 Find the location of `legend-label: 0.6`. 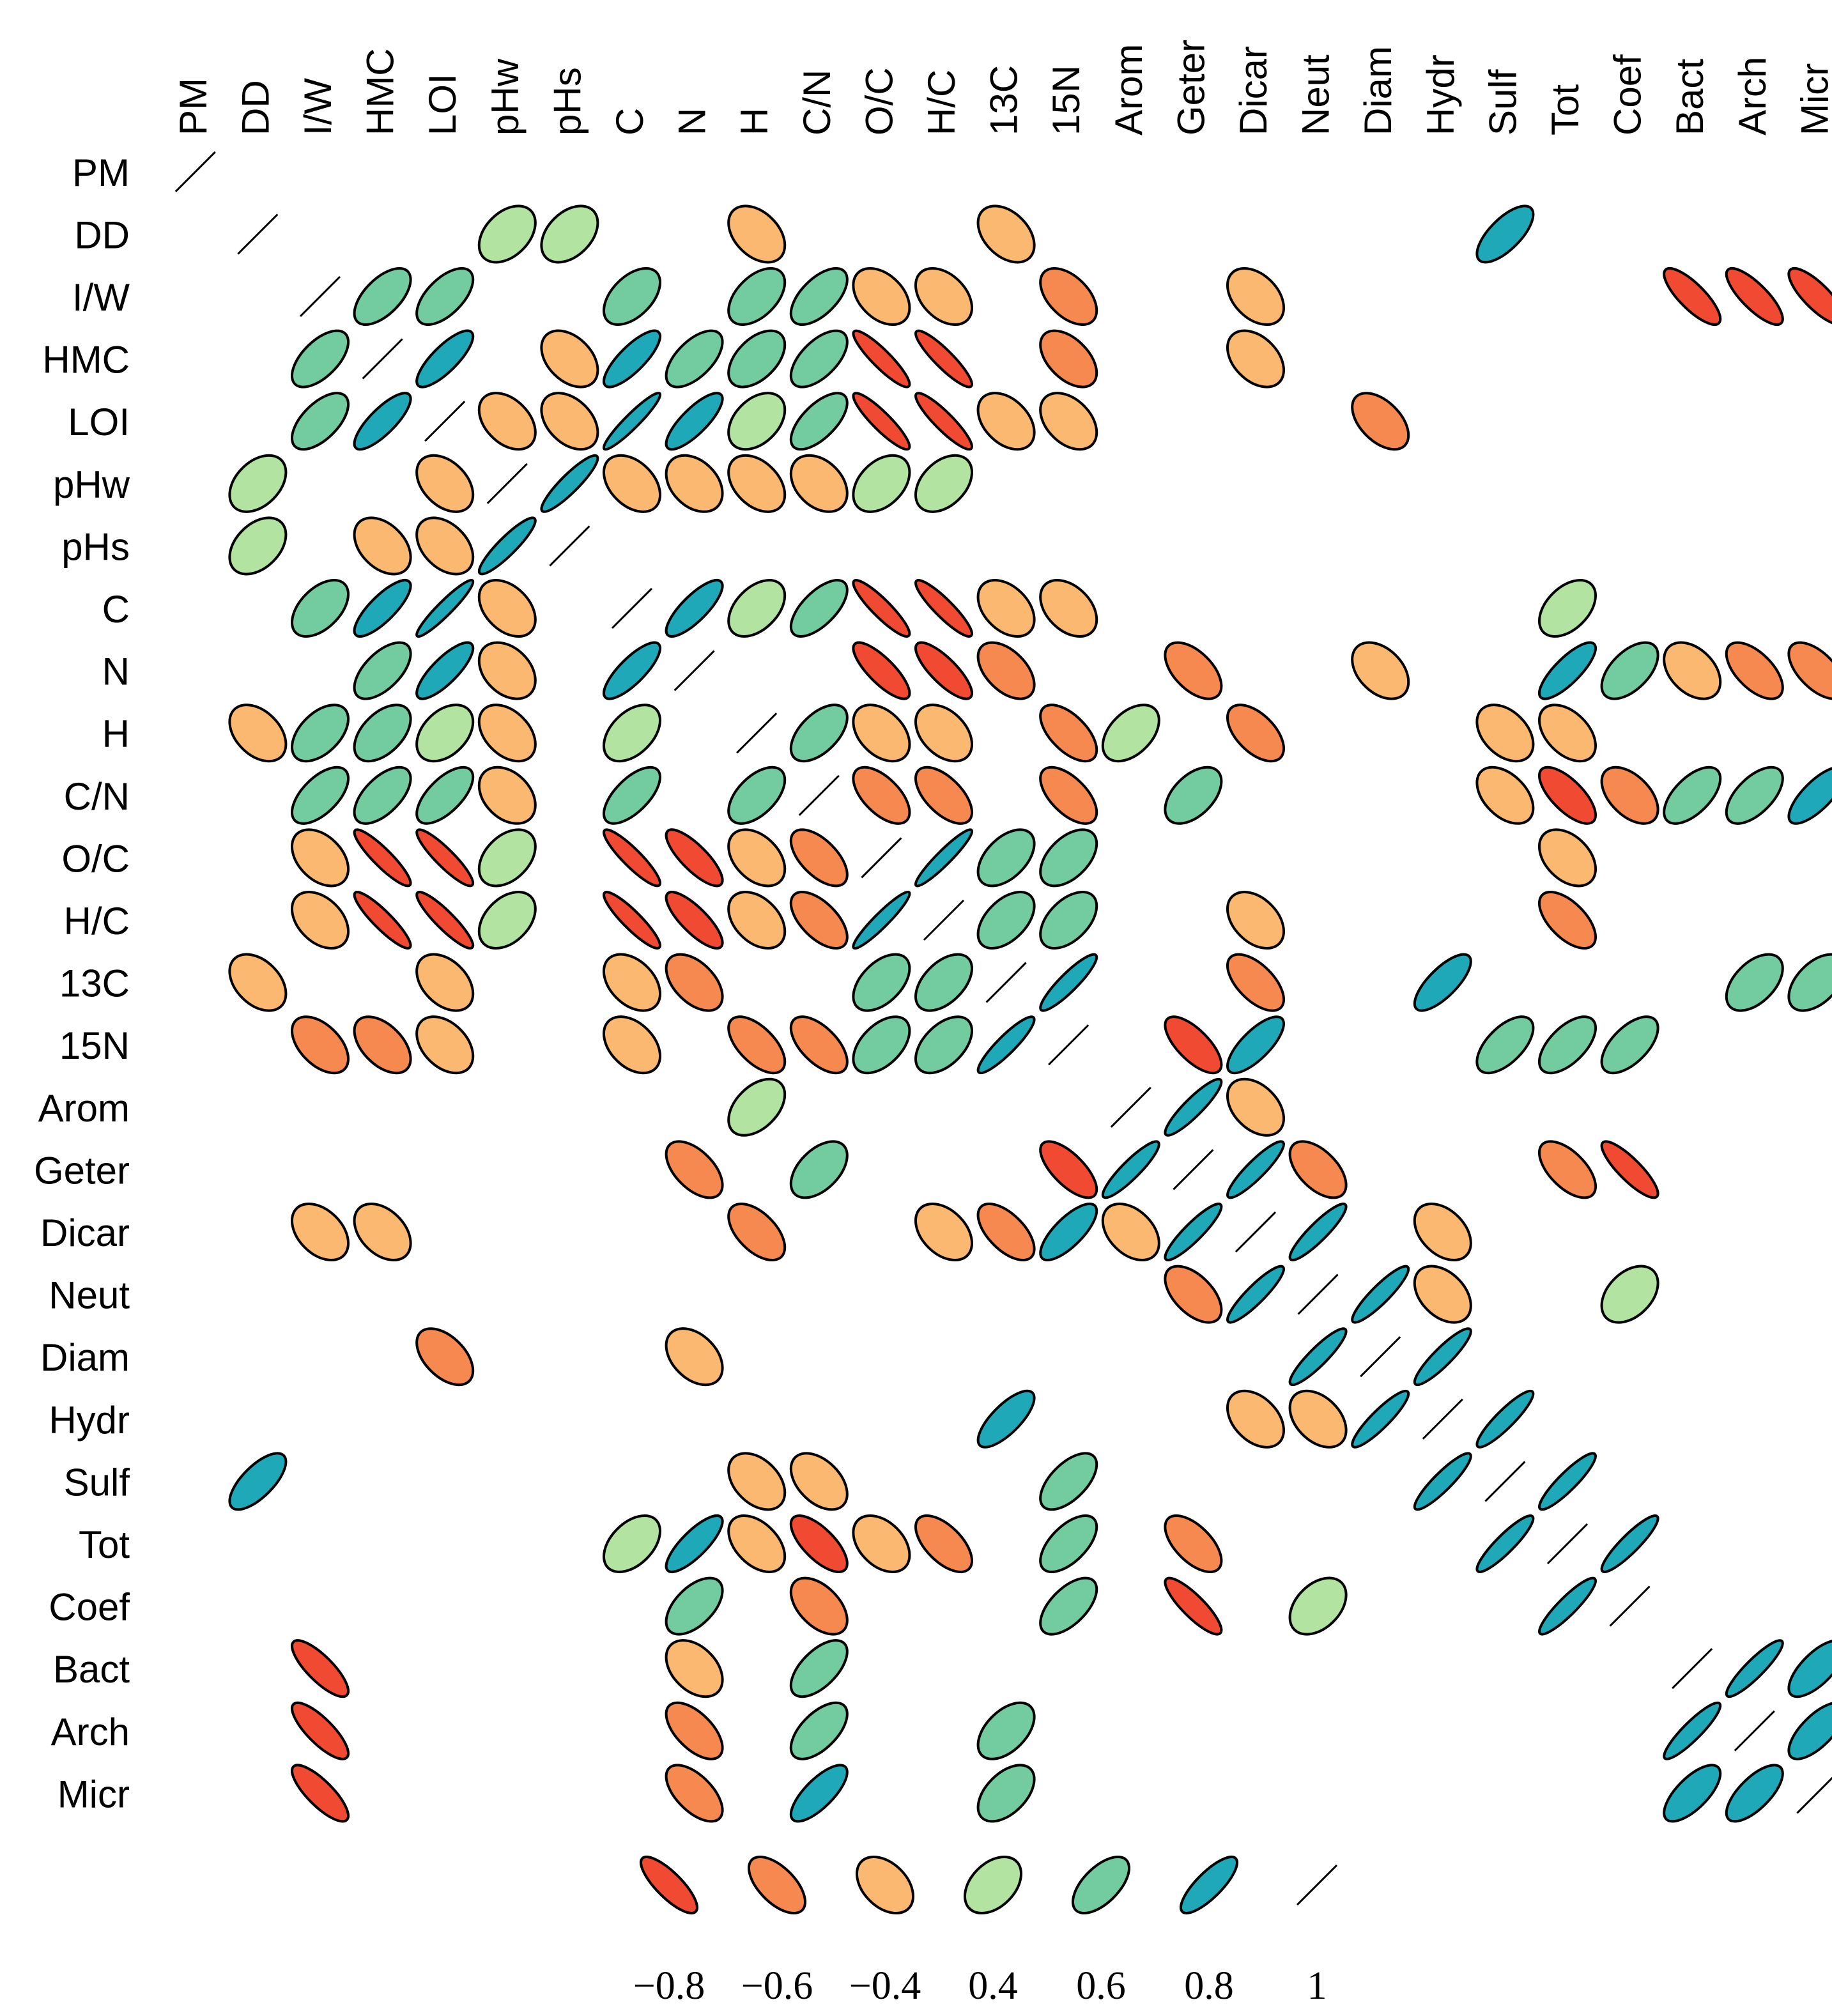

legend-label: 0.6 is located at coordinates (1101, 1986).